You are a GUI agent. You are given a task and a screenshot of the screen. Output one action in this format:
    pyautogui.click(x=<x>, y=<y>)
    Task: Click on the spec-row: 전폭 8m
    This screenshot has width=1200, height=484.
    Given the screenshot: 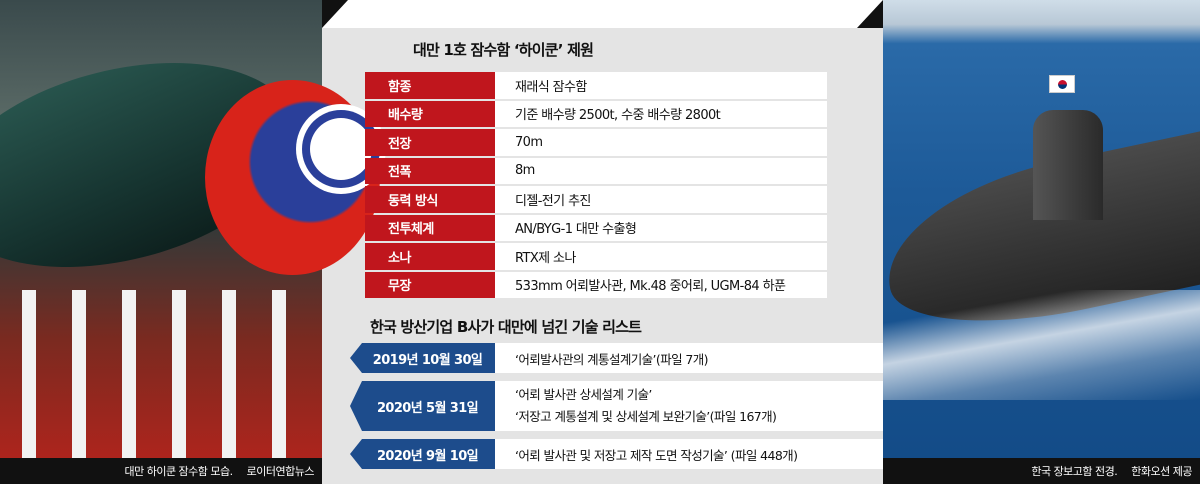 What is the action you would take?
    pyautogui.click(x=596, y=170)
    